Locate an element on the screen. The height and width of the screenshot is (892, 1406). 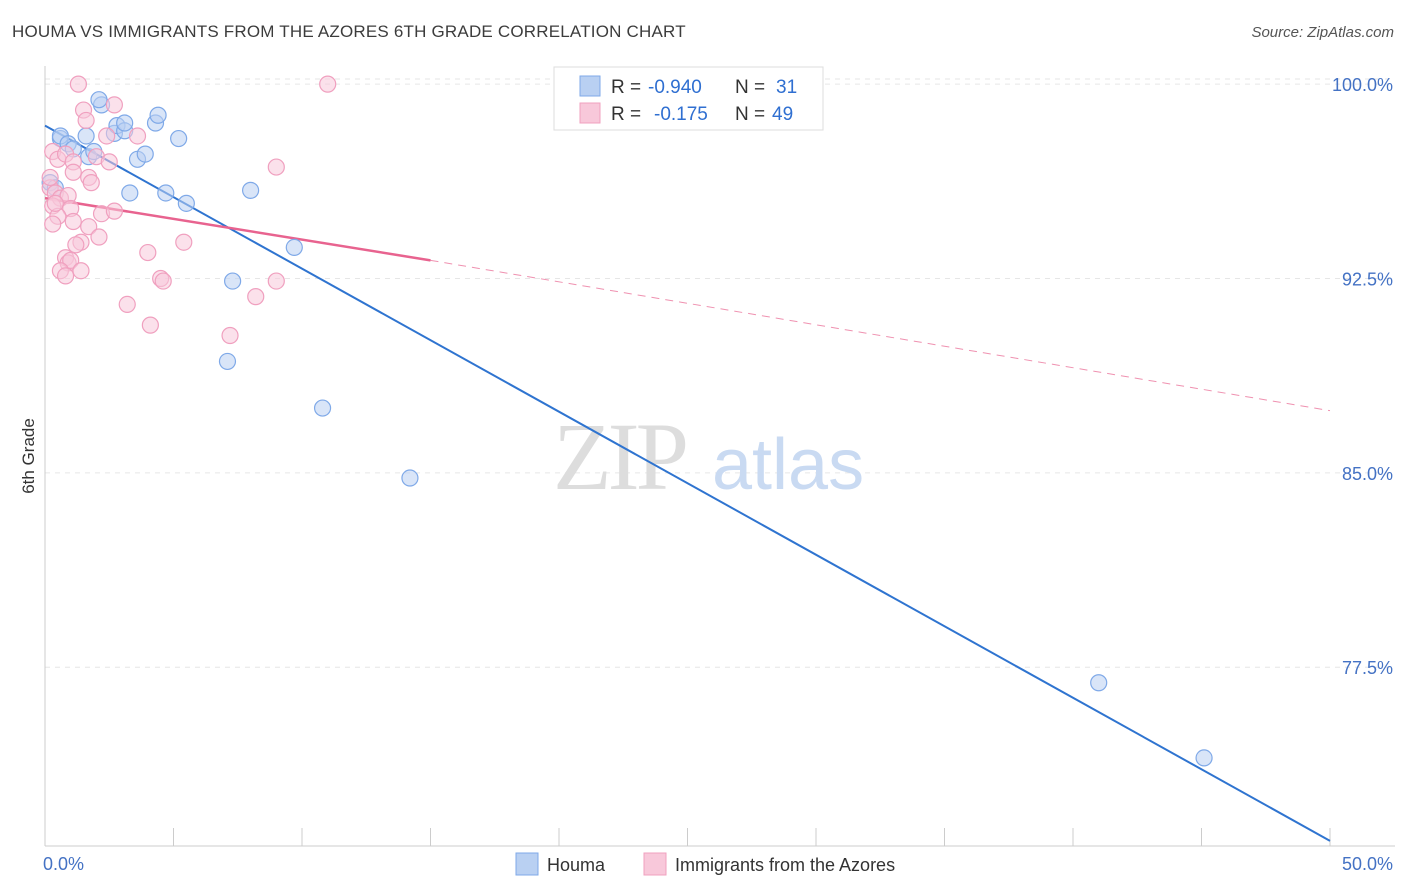
x-tick-label-0: 0.0% is located at coordinates (63, 864).